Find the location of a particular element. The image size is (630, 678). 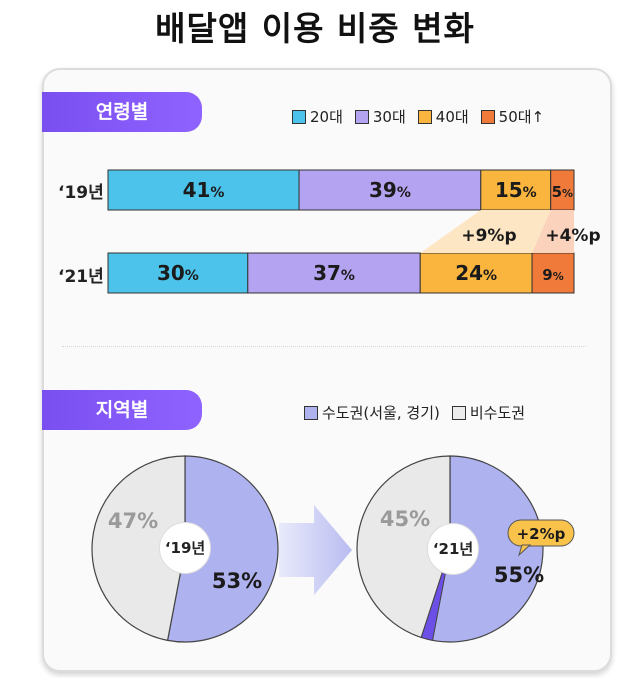

legend-label: 수도권(서울, 경기) is located at coordinates (381, 413).